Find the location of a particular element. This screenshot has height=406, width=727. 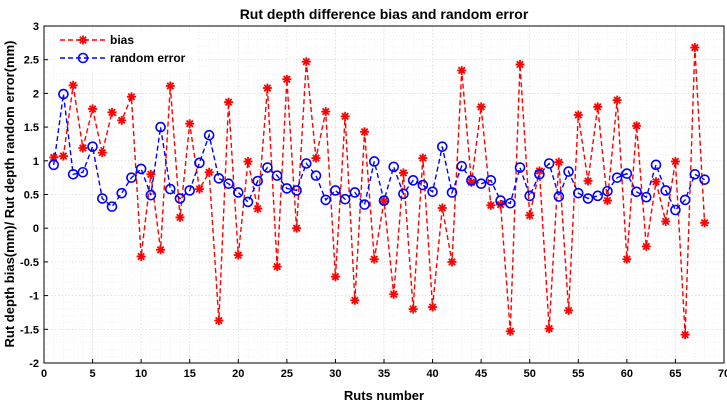

x-tick-label: 70 is located at coordinates (722, 374).